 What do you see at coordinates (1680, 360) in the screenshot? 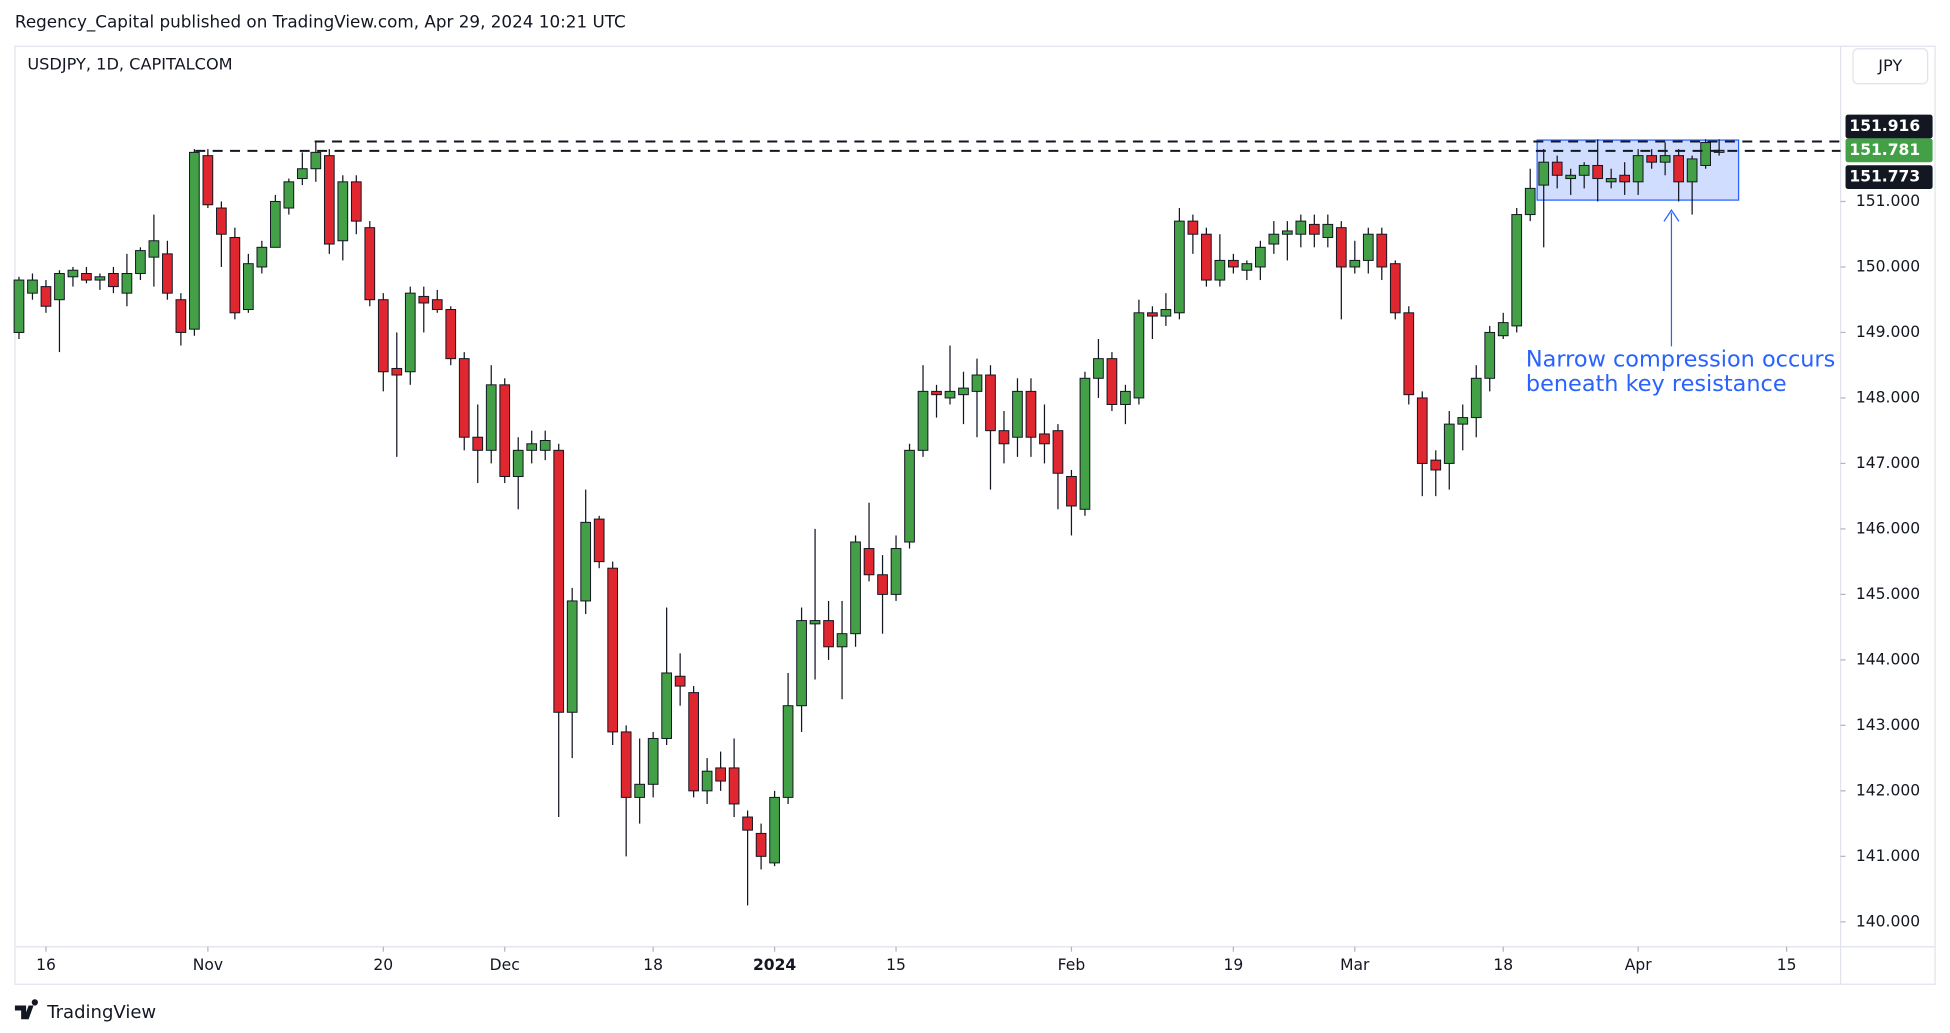
I see `annotation-text: Narrow compression occurs` at bounding box center [1680, 360].